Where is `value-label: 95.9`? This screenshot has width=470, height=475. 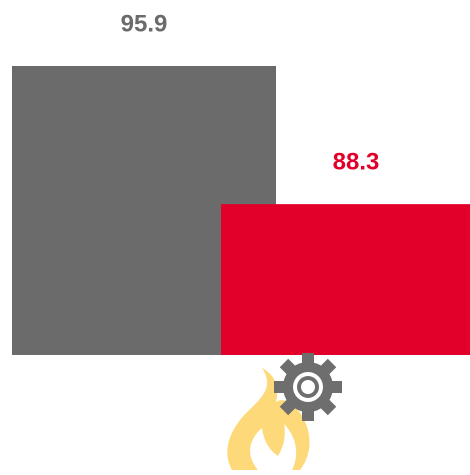
value-label: 95.9 is located at coordinates (144, 23).